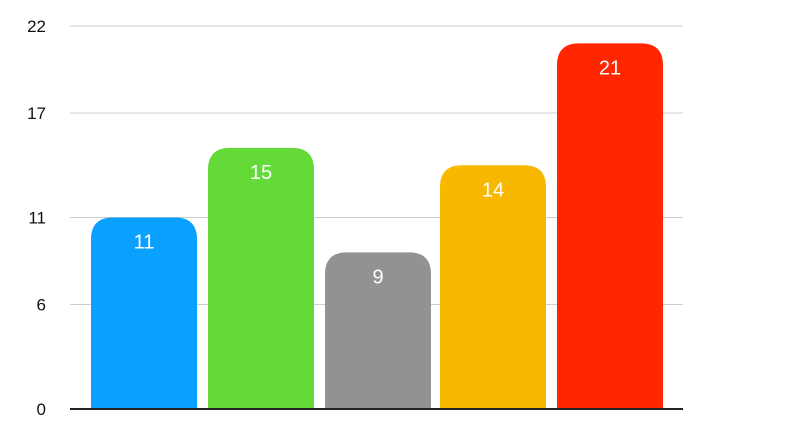  Describe the element at coordinates (261, 173) in the screenshot. I see `data-label: 15` at that location.